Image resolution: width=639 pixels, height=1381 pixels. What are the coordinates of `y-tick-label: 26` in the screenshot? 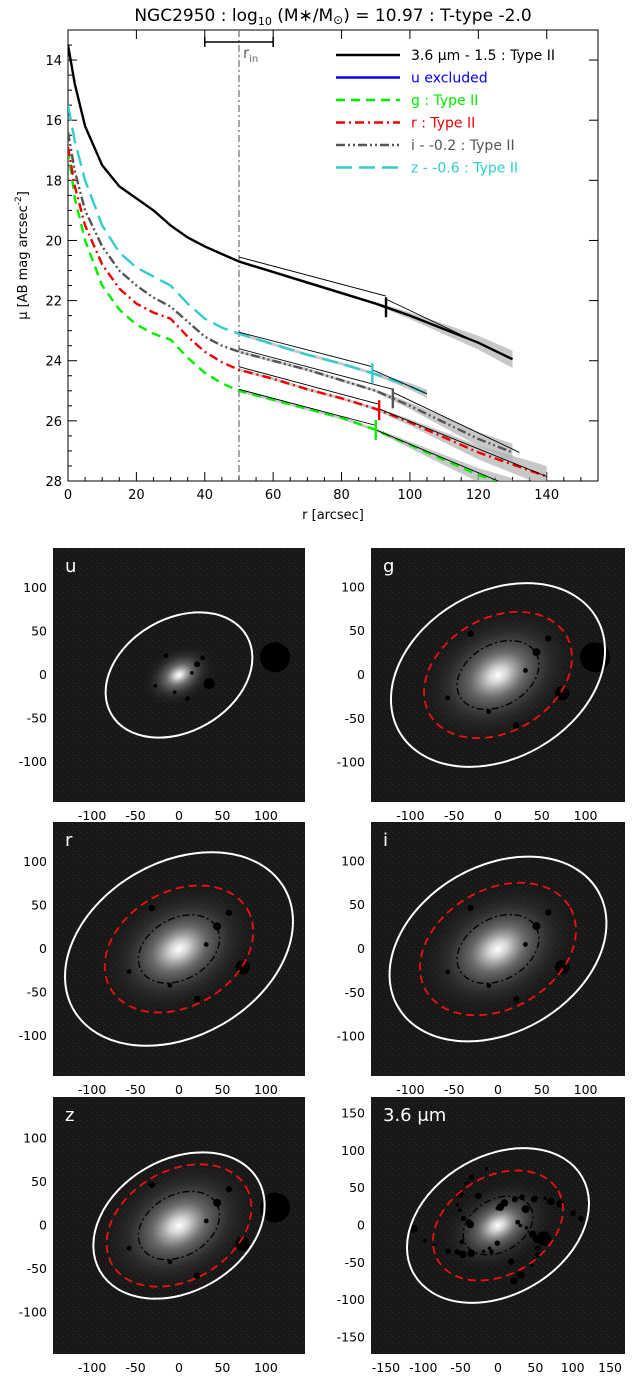 It's located at (53, 422).